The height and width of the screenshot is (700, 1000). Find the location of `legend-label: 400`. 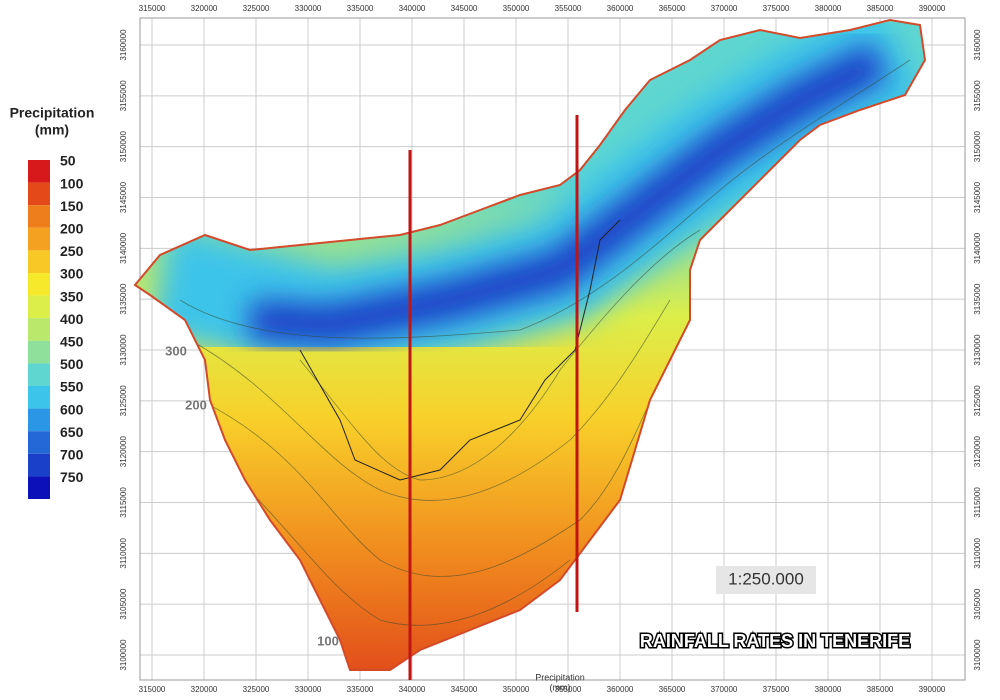

legend-label: 400 is located at coordinates (72, 319).